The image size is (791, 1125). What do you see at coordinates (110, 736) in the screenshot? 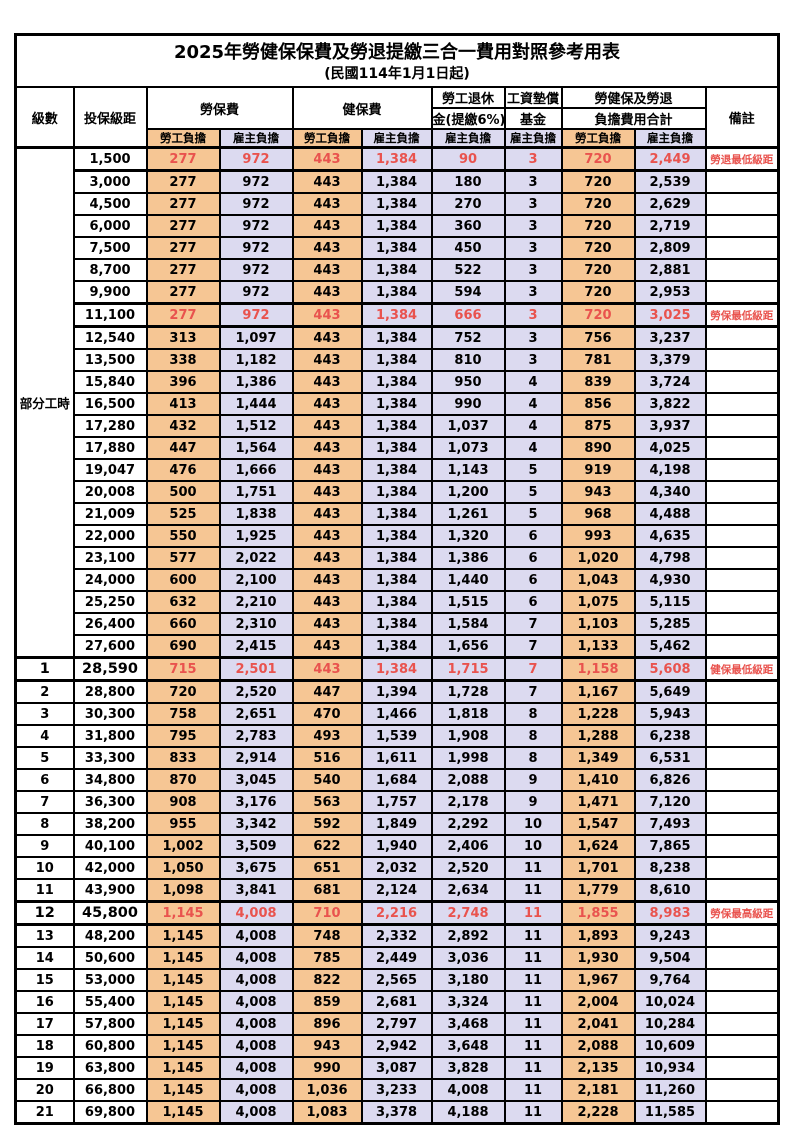
I see `bracket-cell: 31,800` at bounding box center [110, 736].